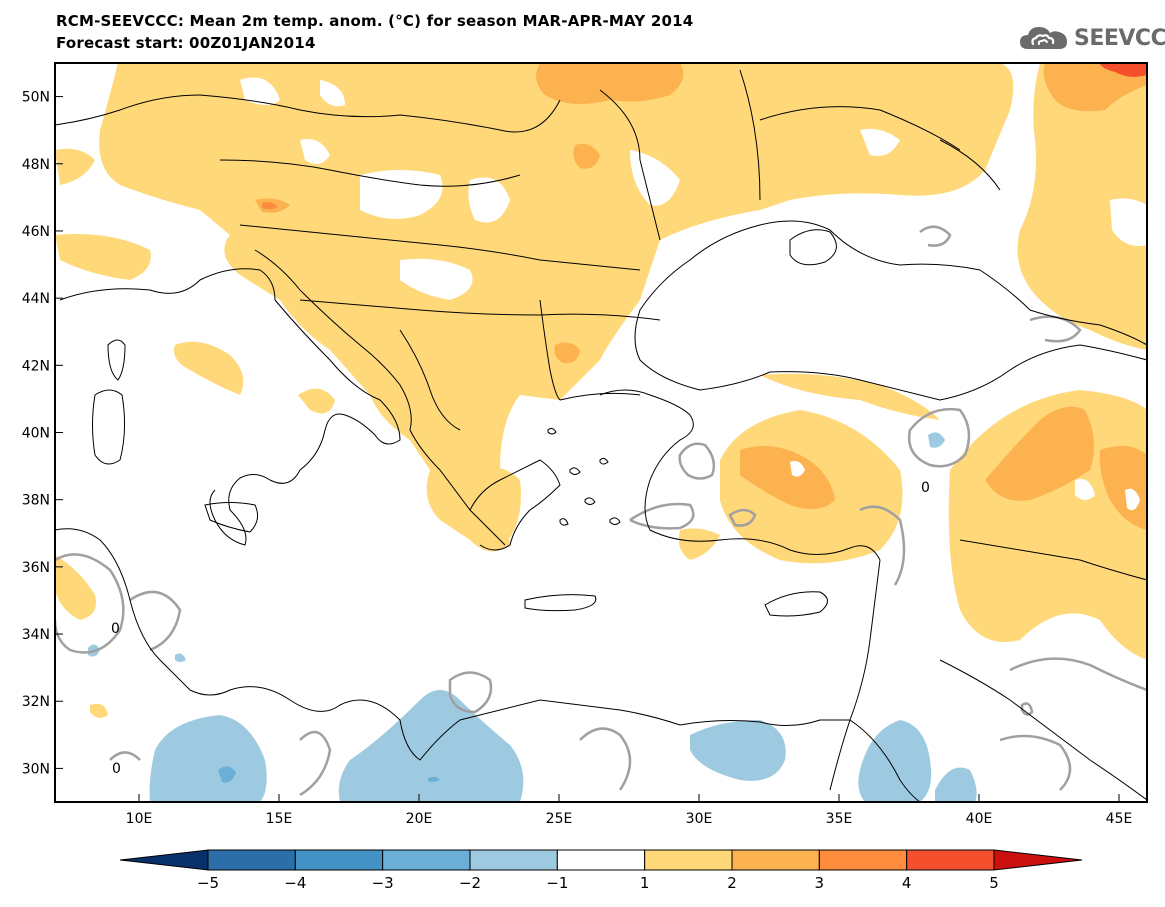 The height and width of the screenshot is (907, 1165). What do you see at coordinates (36, 165) in the screenshot?
I see `lat-tick-label: 48N` at bounding box center [36, 165].